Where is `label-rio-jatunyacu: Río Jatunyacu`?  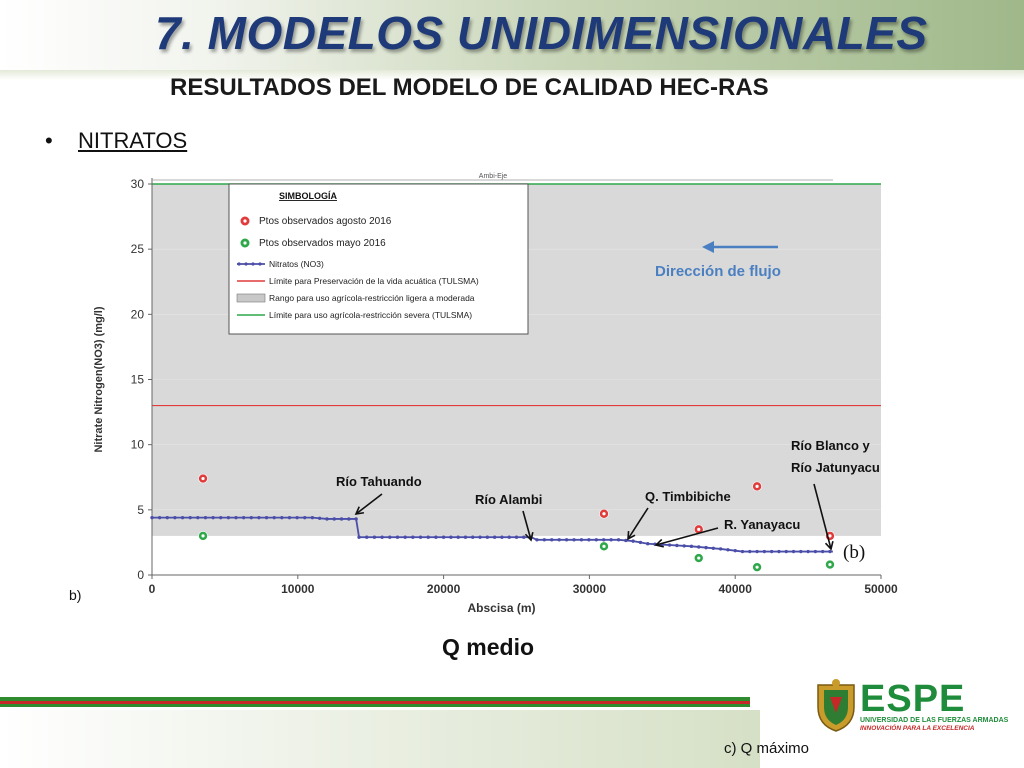
label-rio-jatunyacu: Río Jatunyacu is located at coordinates (835, 467).